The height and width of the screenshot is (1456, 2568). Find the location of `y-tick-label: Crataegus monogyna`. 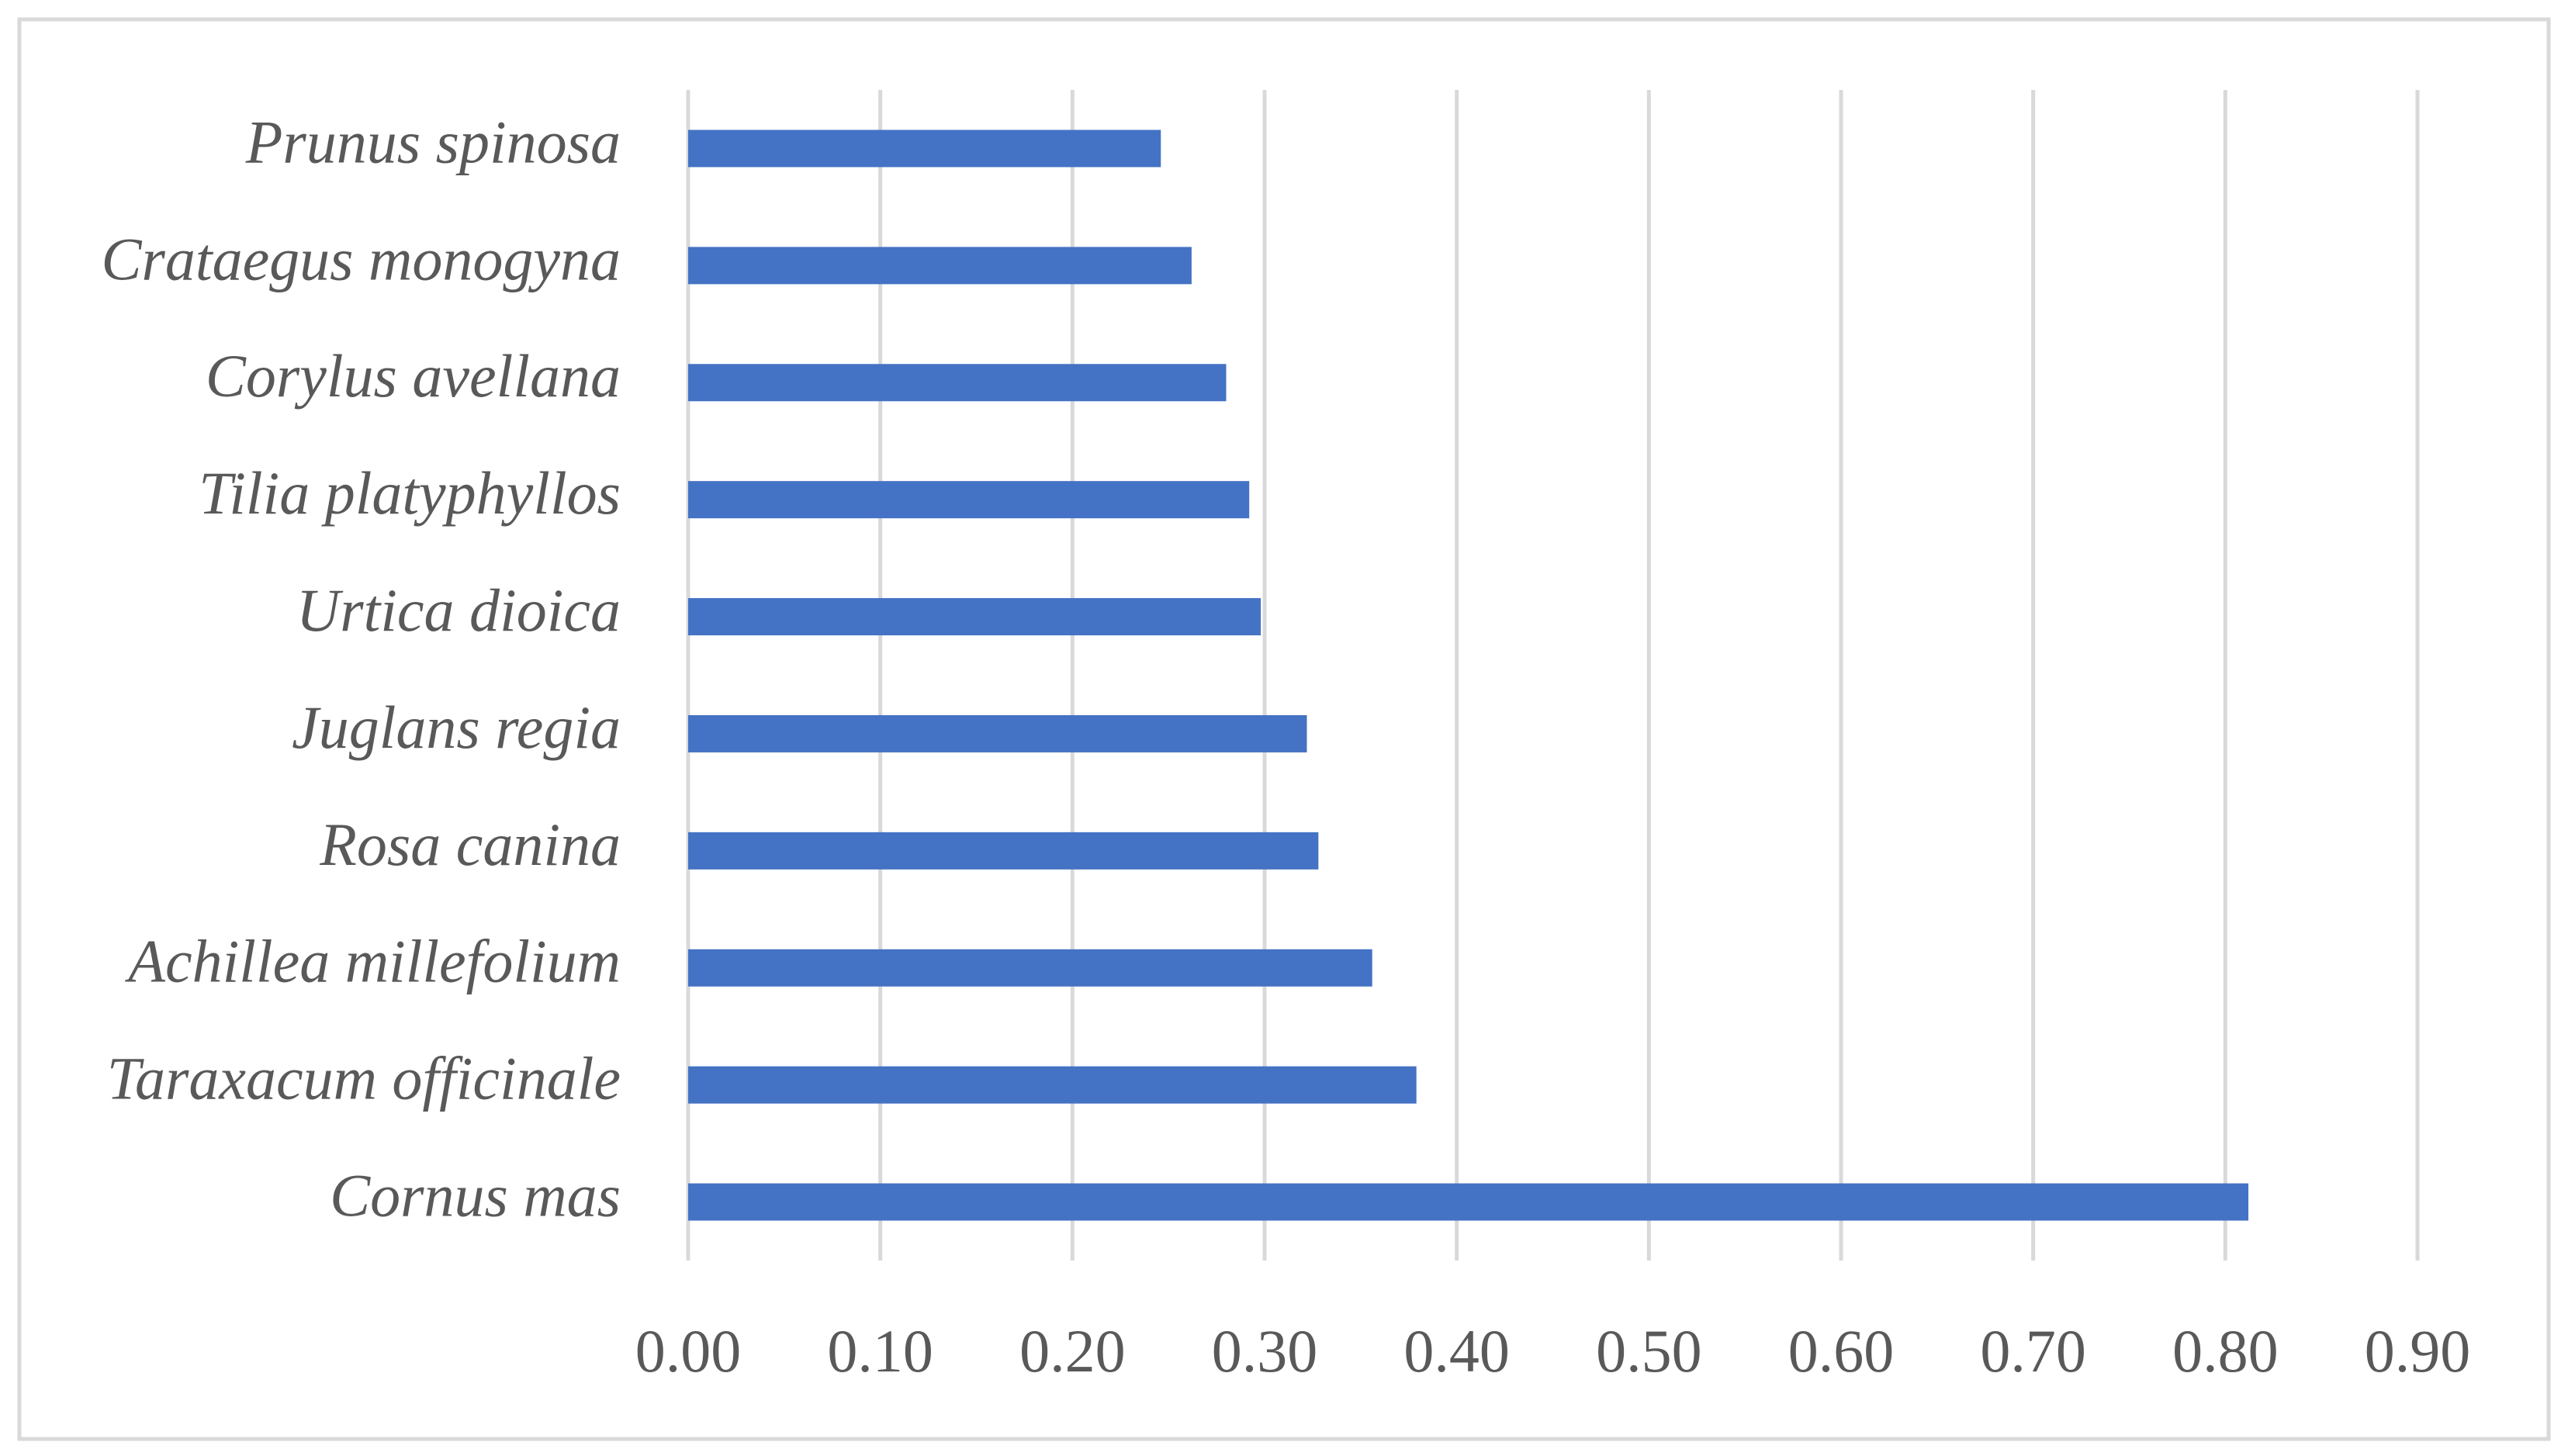

y-tick-label: Crataegus monogyna is located at coordinates (361, 258).